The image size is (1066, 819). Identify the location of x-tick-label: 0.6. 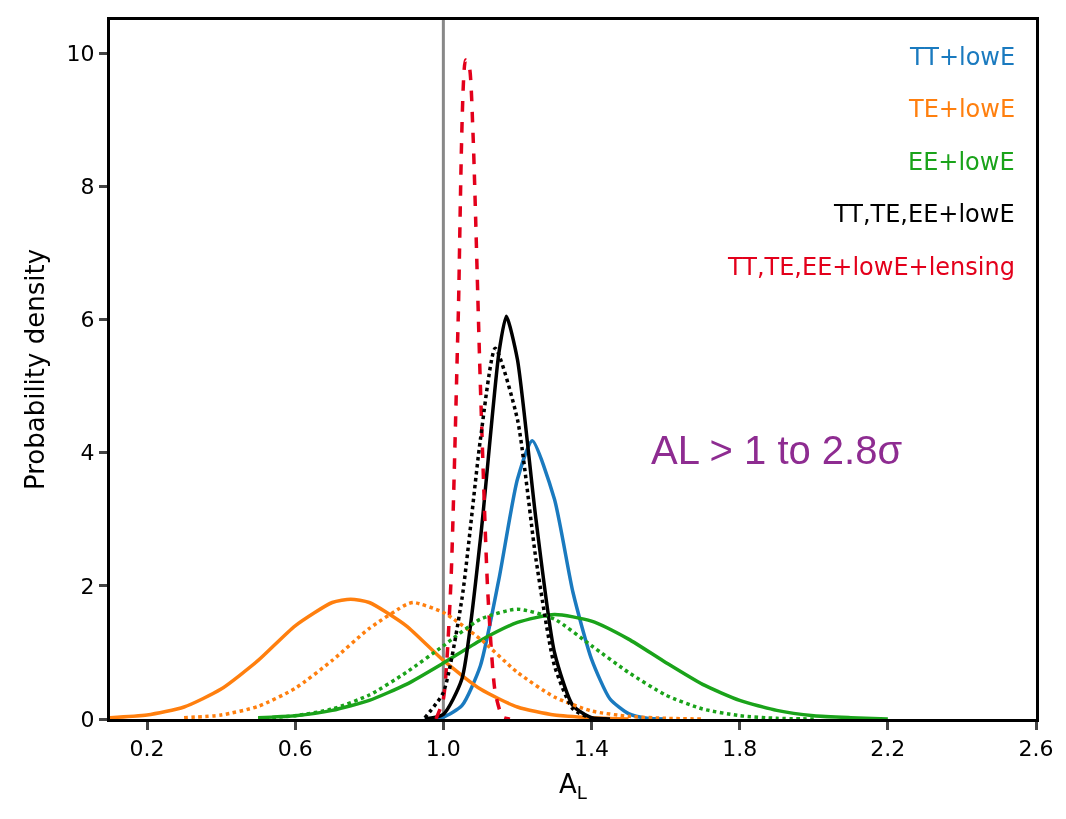
(295, 749).